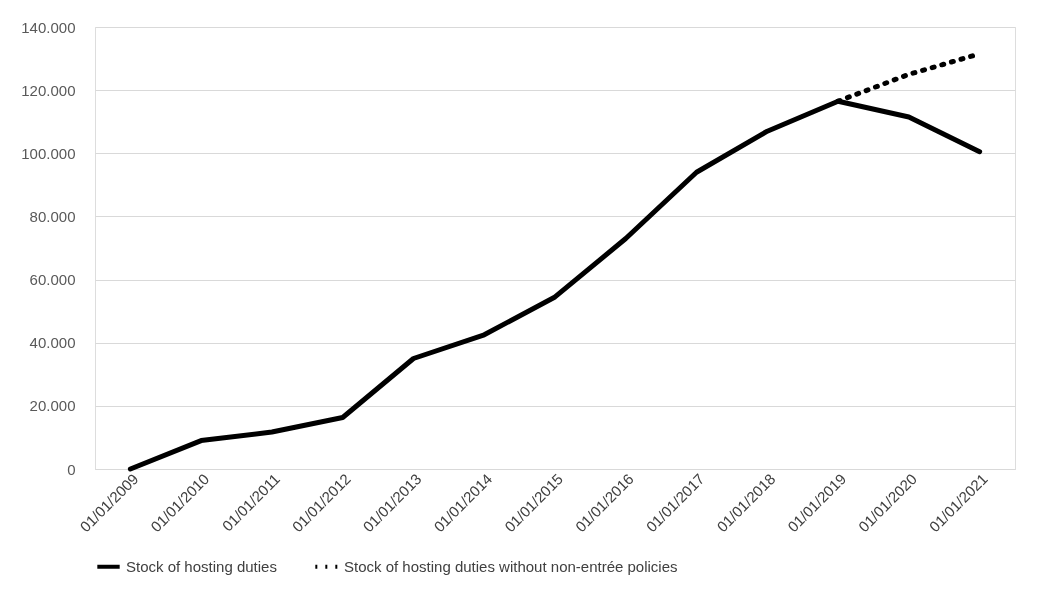 The height and width of the screenshot is (609, 1056). I want to click on y-tick-label: 80.000, so click(52, 216).